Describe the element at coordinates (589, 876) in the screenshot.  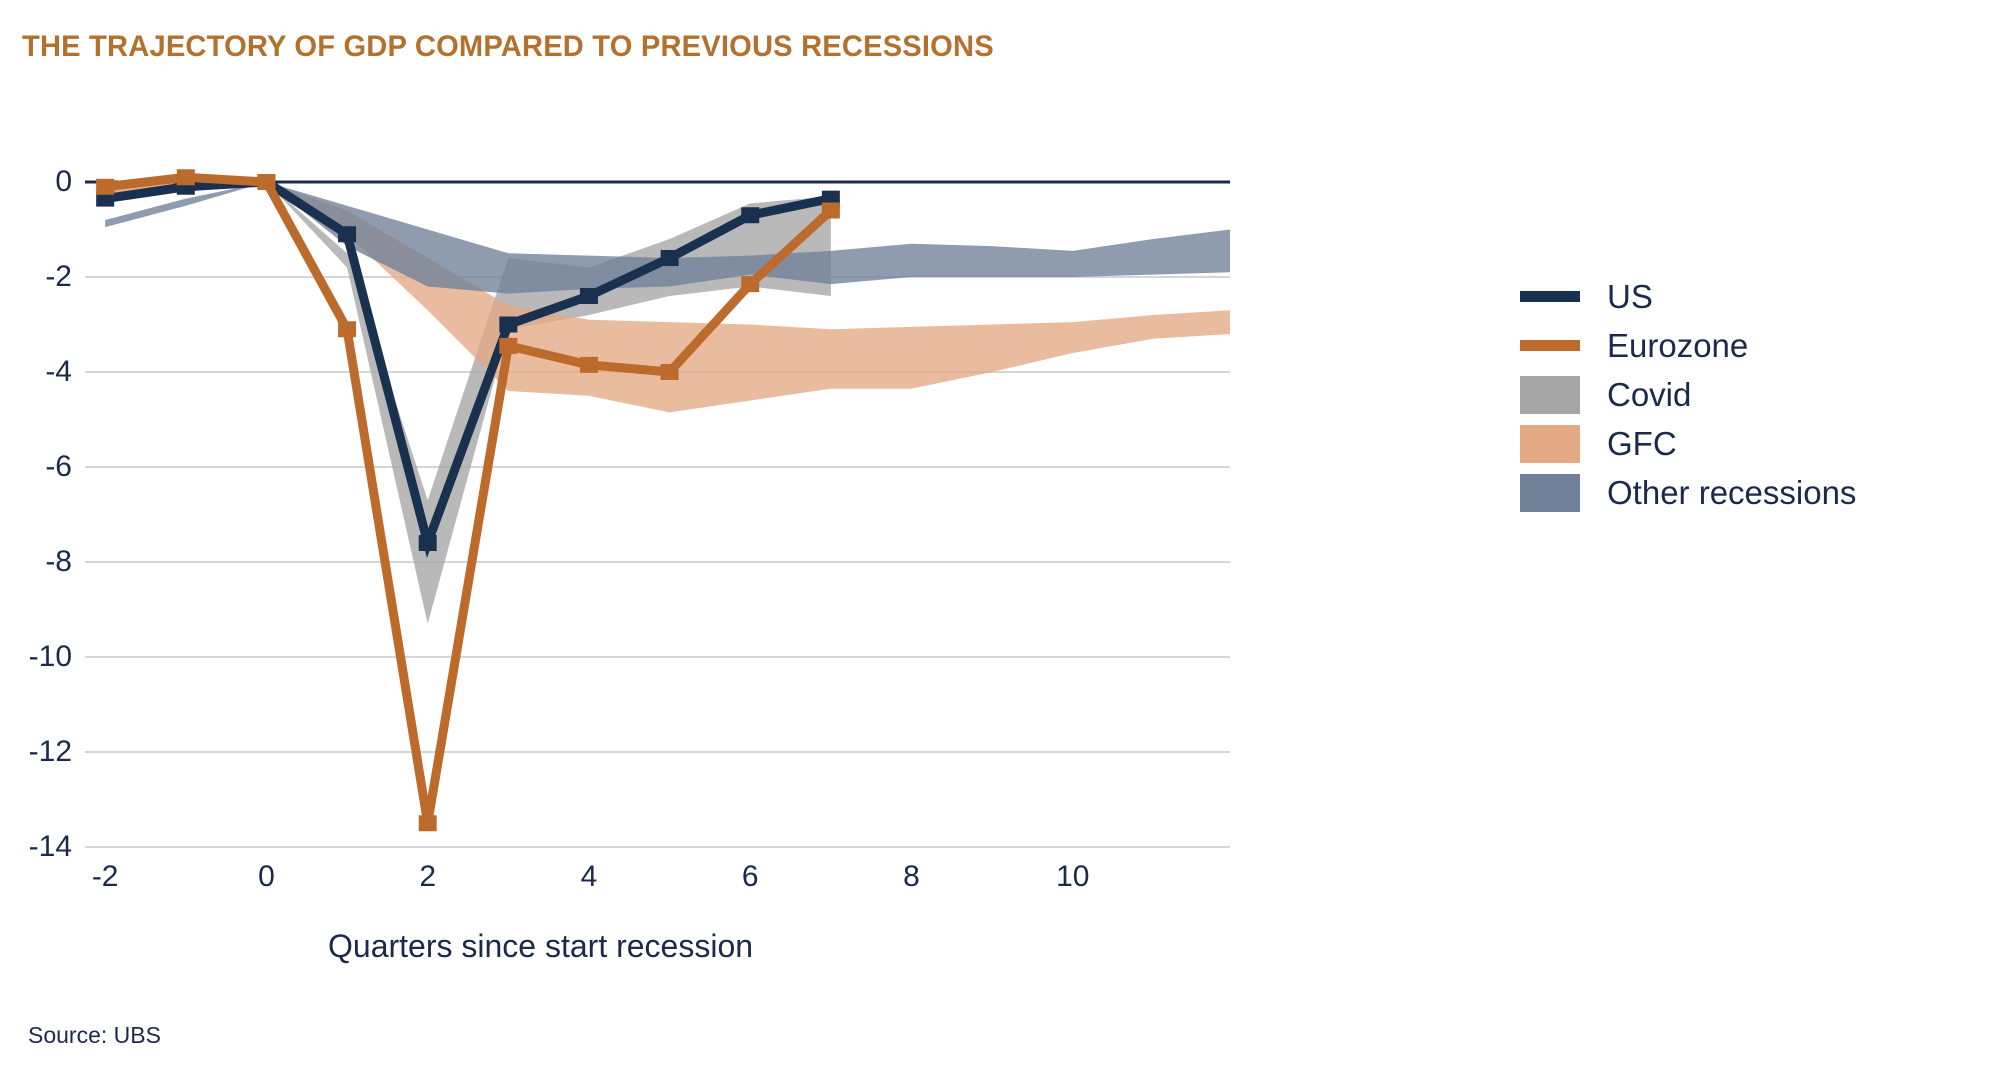
I see `x-axis-tick-label: 4` at that location.